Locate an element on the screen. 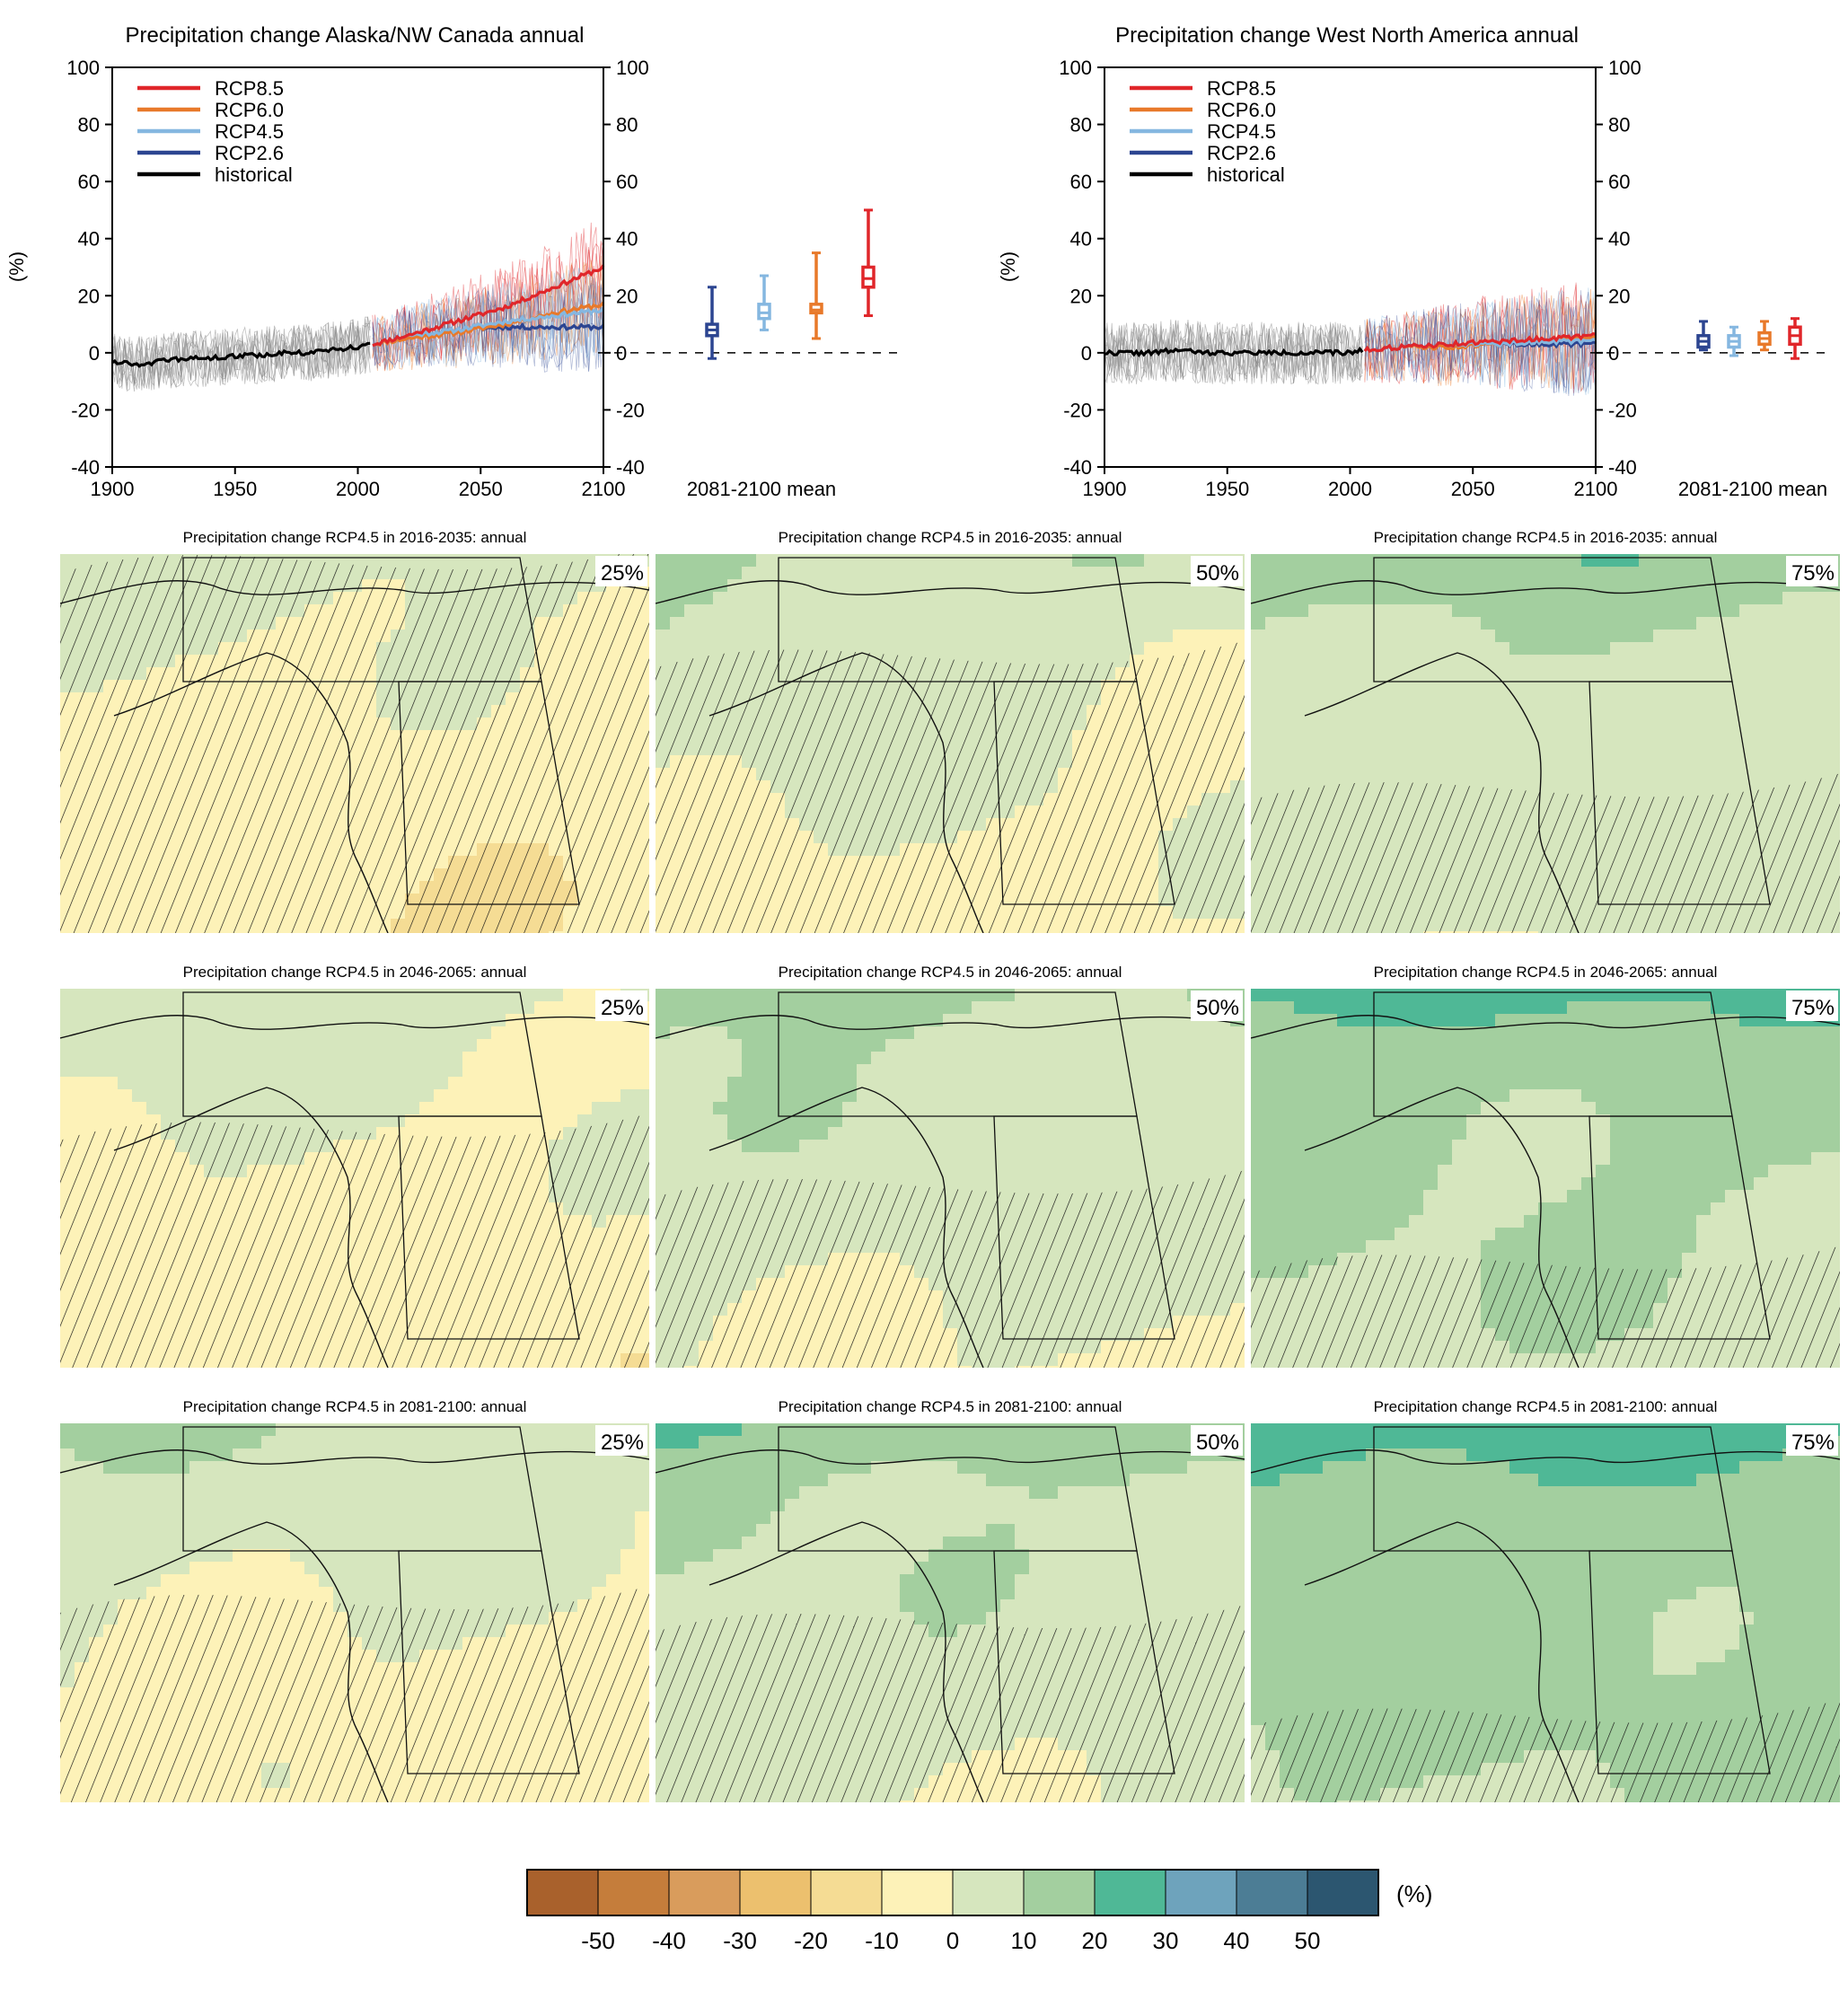  legend-label-rcp85: RCP8.5 is located at coordinates (249, 88).